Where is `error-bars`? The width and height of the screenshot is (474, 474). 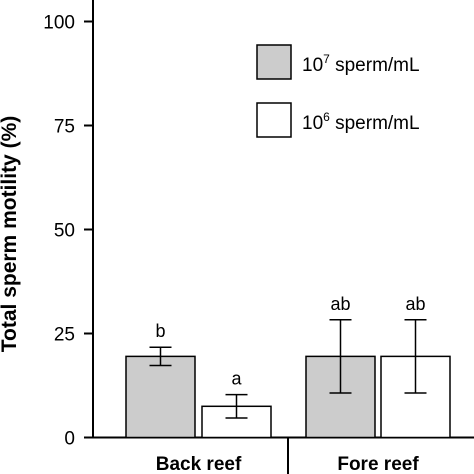
error-bars is located at coordinates (288, 369).